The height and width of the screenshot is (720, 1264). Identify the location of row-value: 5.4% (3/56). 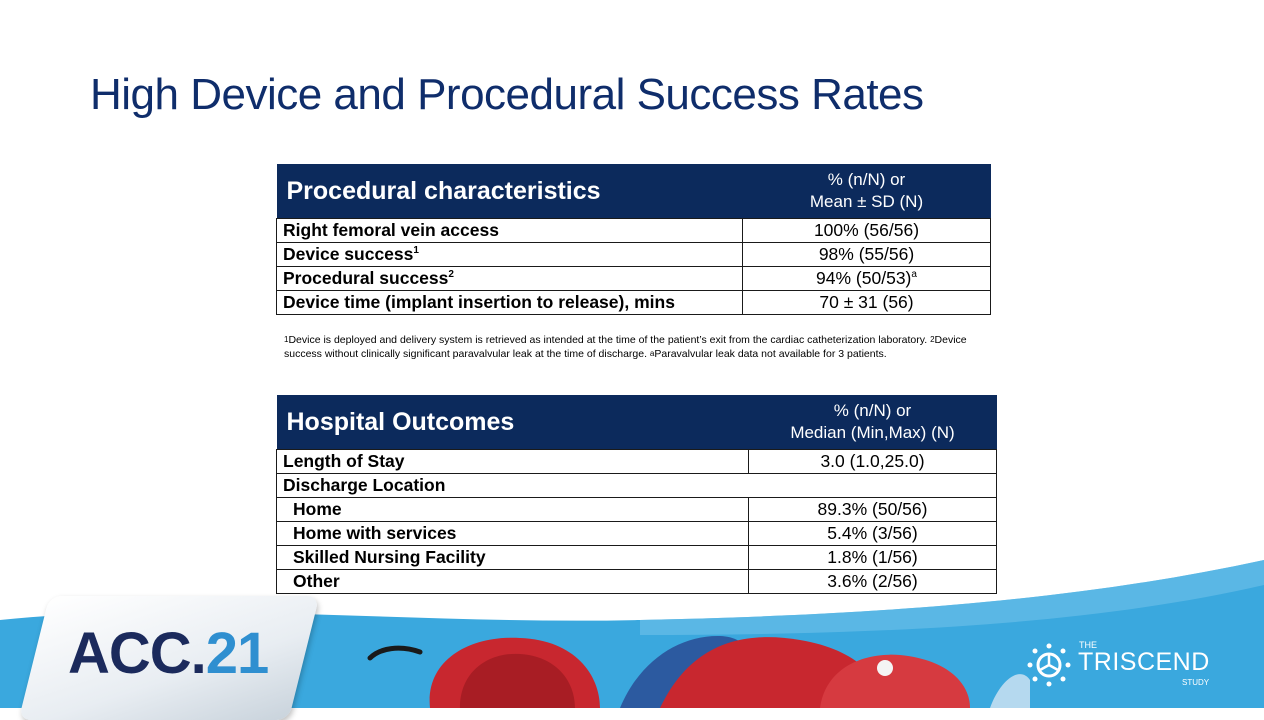
(872, 533).